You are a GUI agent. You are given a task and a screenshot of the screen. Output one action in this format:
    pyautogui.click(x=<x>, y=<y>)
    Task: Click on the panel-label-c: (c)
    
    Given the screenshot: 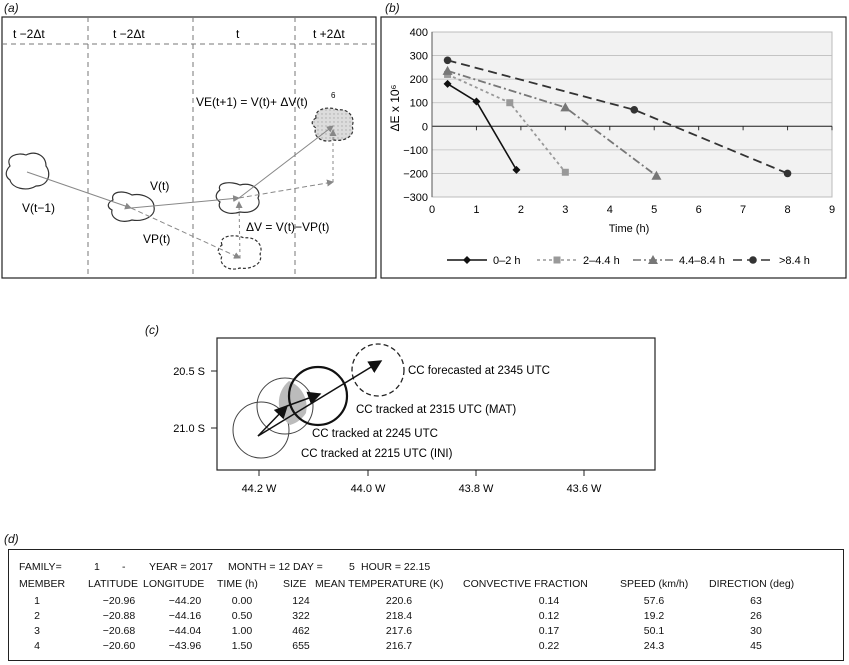 What is the action you would take?
    pyautogui.click(x=152, y=330)
    